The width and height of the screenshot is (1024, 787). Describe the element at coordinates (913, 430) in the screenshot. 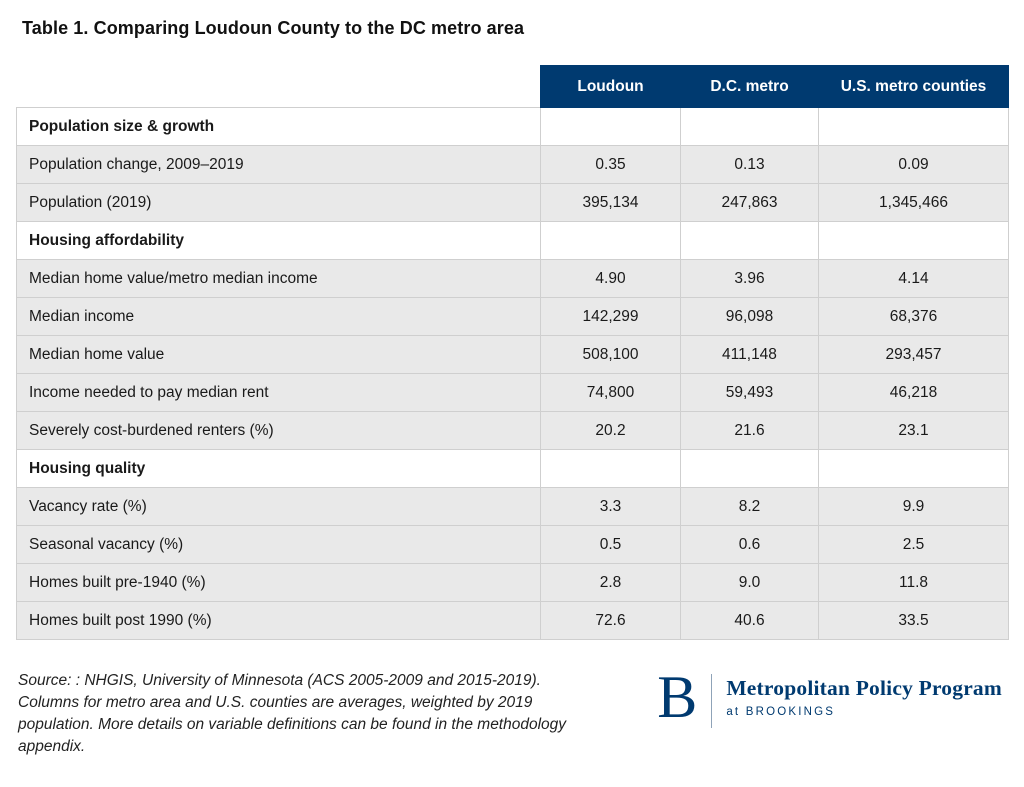

I see `cell-value: 23.1` at that location.